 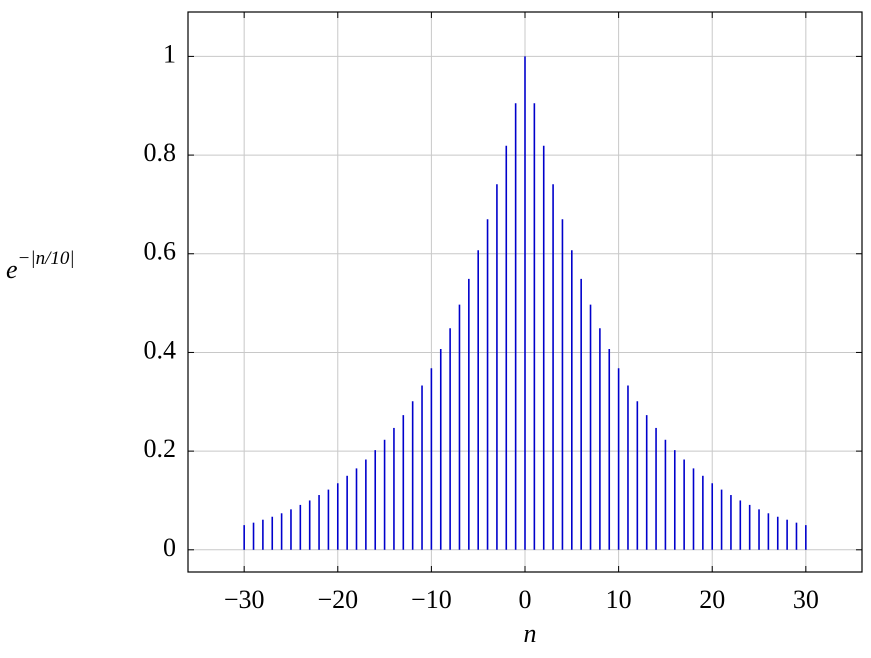 I want to click on y-tick-label: 1, so click(x=169, y=53).